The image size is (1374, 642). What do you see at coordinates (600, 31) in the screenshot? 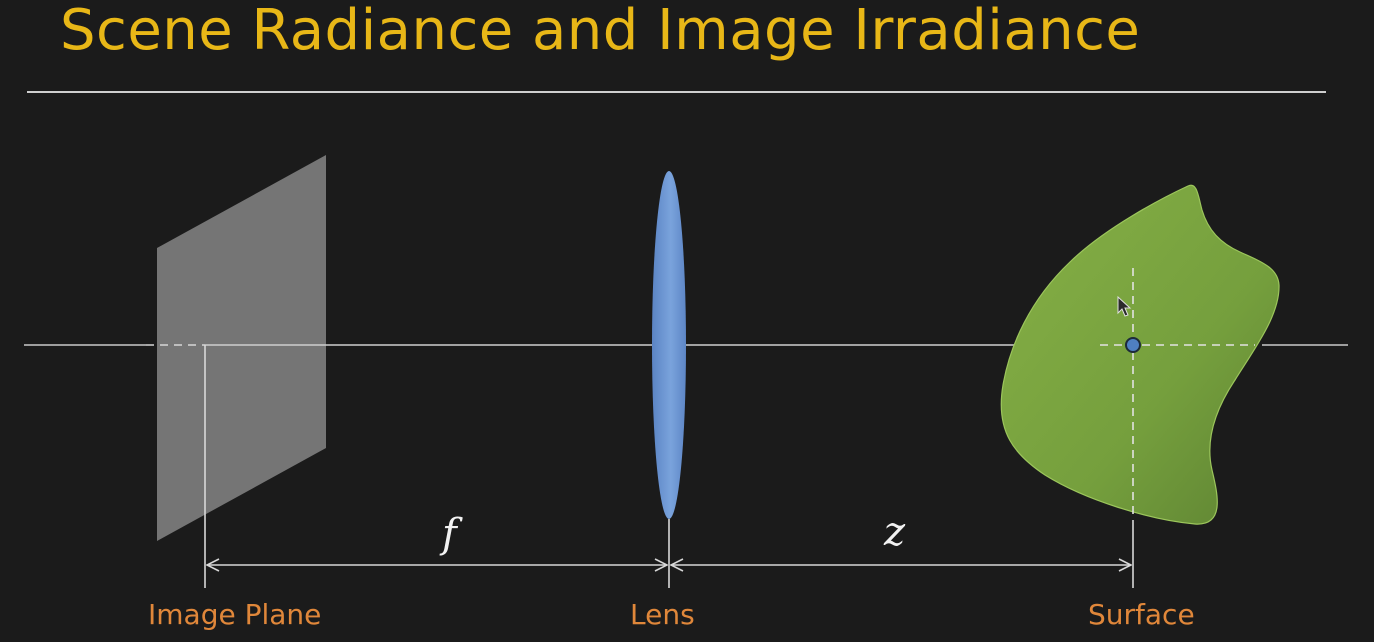
I see `slide-title: Scene Radiance and Image Irradiance` at bounding box center [600, 31].